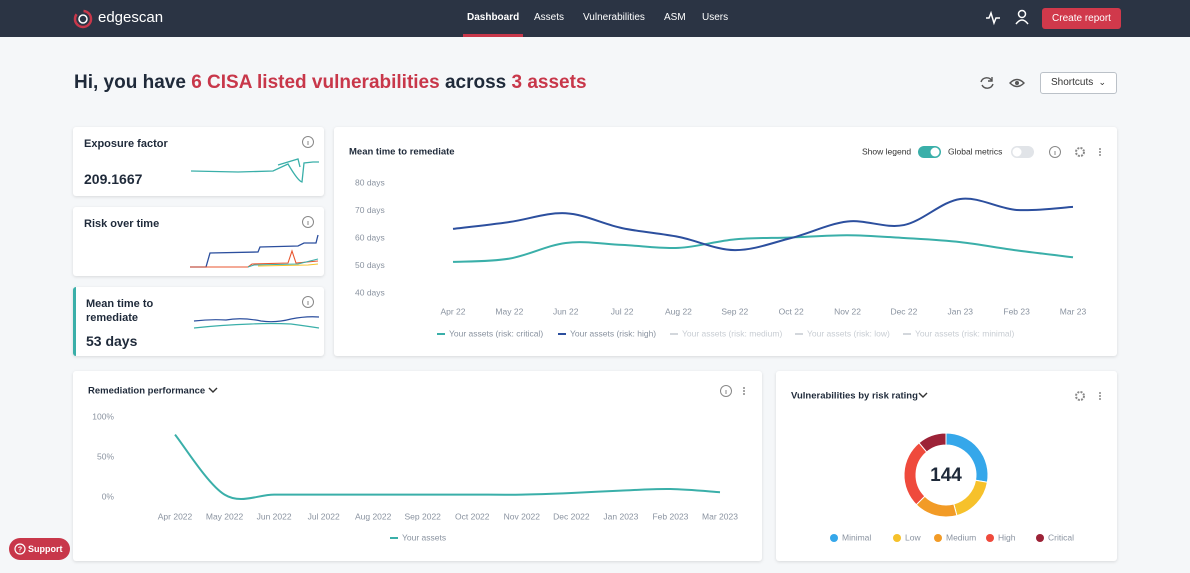  Describe the element at coordinates (103, 416) in the screenshot. I see `y-tick-label: 100%` at that location.